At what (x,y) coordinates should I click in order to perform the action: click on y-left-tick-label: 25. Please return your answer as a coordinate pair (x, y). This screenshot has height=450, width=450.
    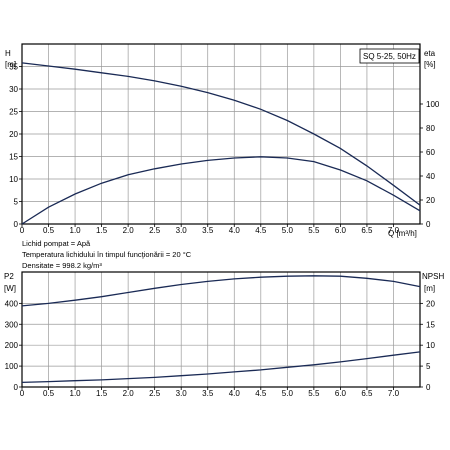
    Looking at the image, I should click on (13, 112).